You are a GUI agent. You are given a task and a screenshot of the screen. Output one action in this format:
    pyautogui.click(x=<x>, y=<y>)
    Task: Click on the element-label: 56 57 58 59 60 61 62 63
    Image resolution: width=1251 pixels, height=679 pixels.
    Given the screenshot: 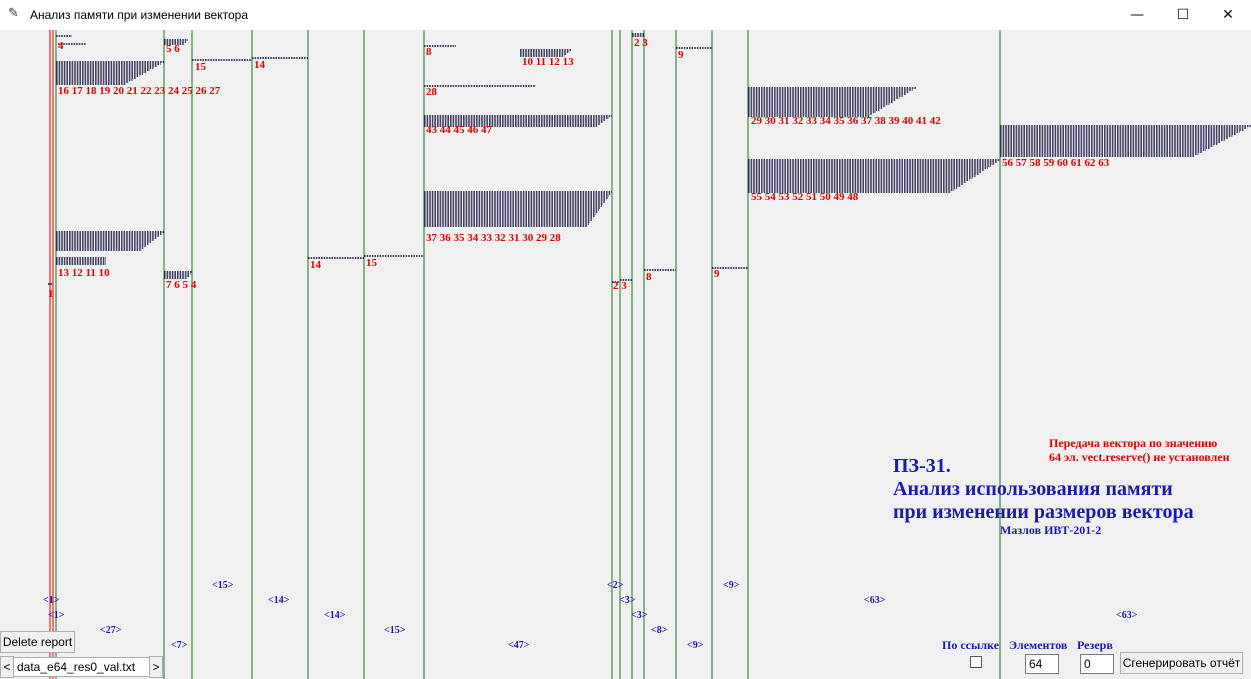 What is the action you would take?
    pyautogui.click(x=1056, y=163)
    